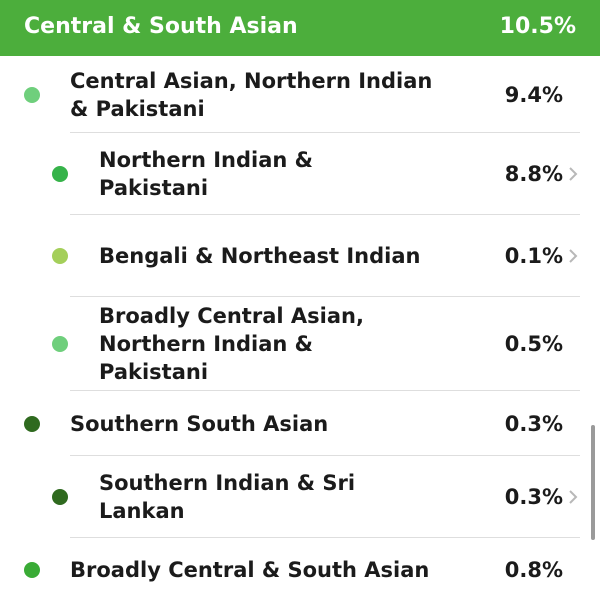 This screenshot has height=602, width=600. I want to click on header-value: 10.5%, so click(537, 26).